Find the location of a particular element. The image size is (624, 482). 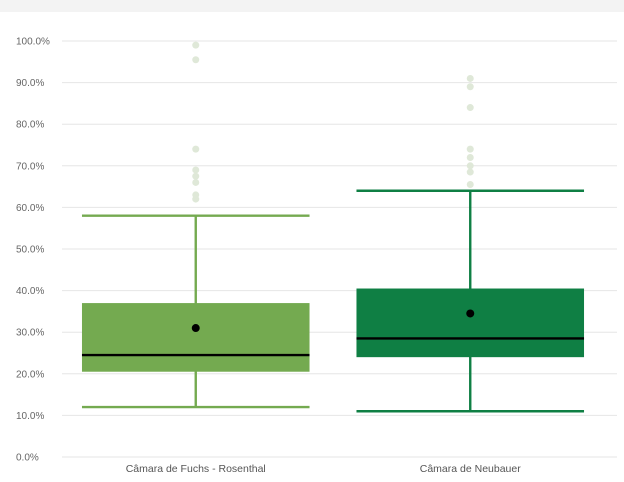

y-tick-label: 50.0% is located at coordinates (30, 250).